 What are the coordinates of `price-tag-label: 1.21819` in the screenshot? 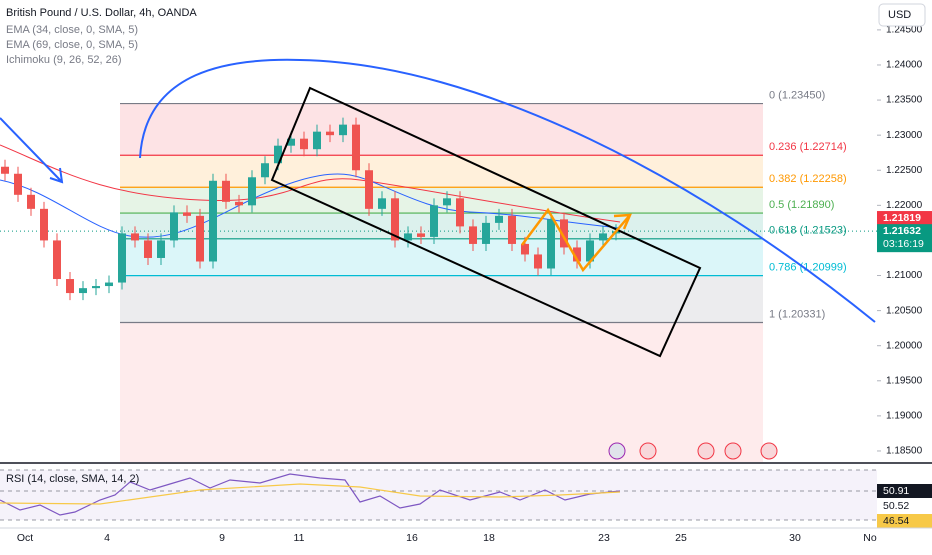 It's located at (902, 218).